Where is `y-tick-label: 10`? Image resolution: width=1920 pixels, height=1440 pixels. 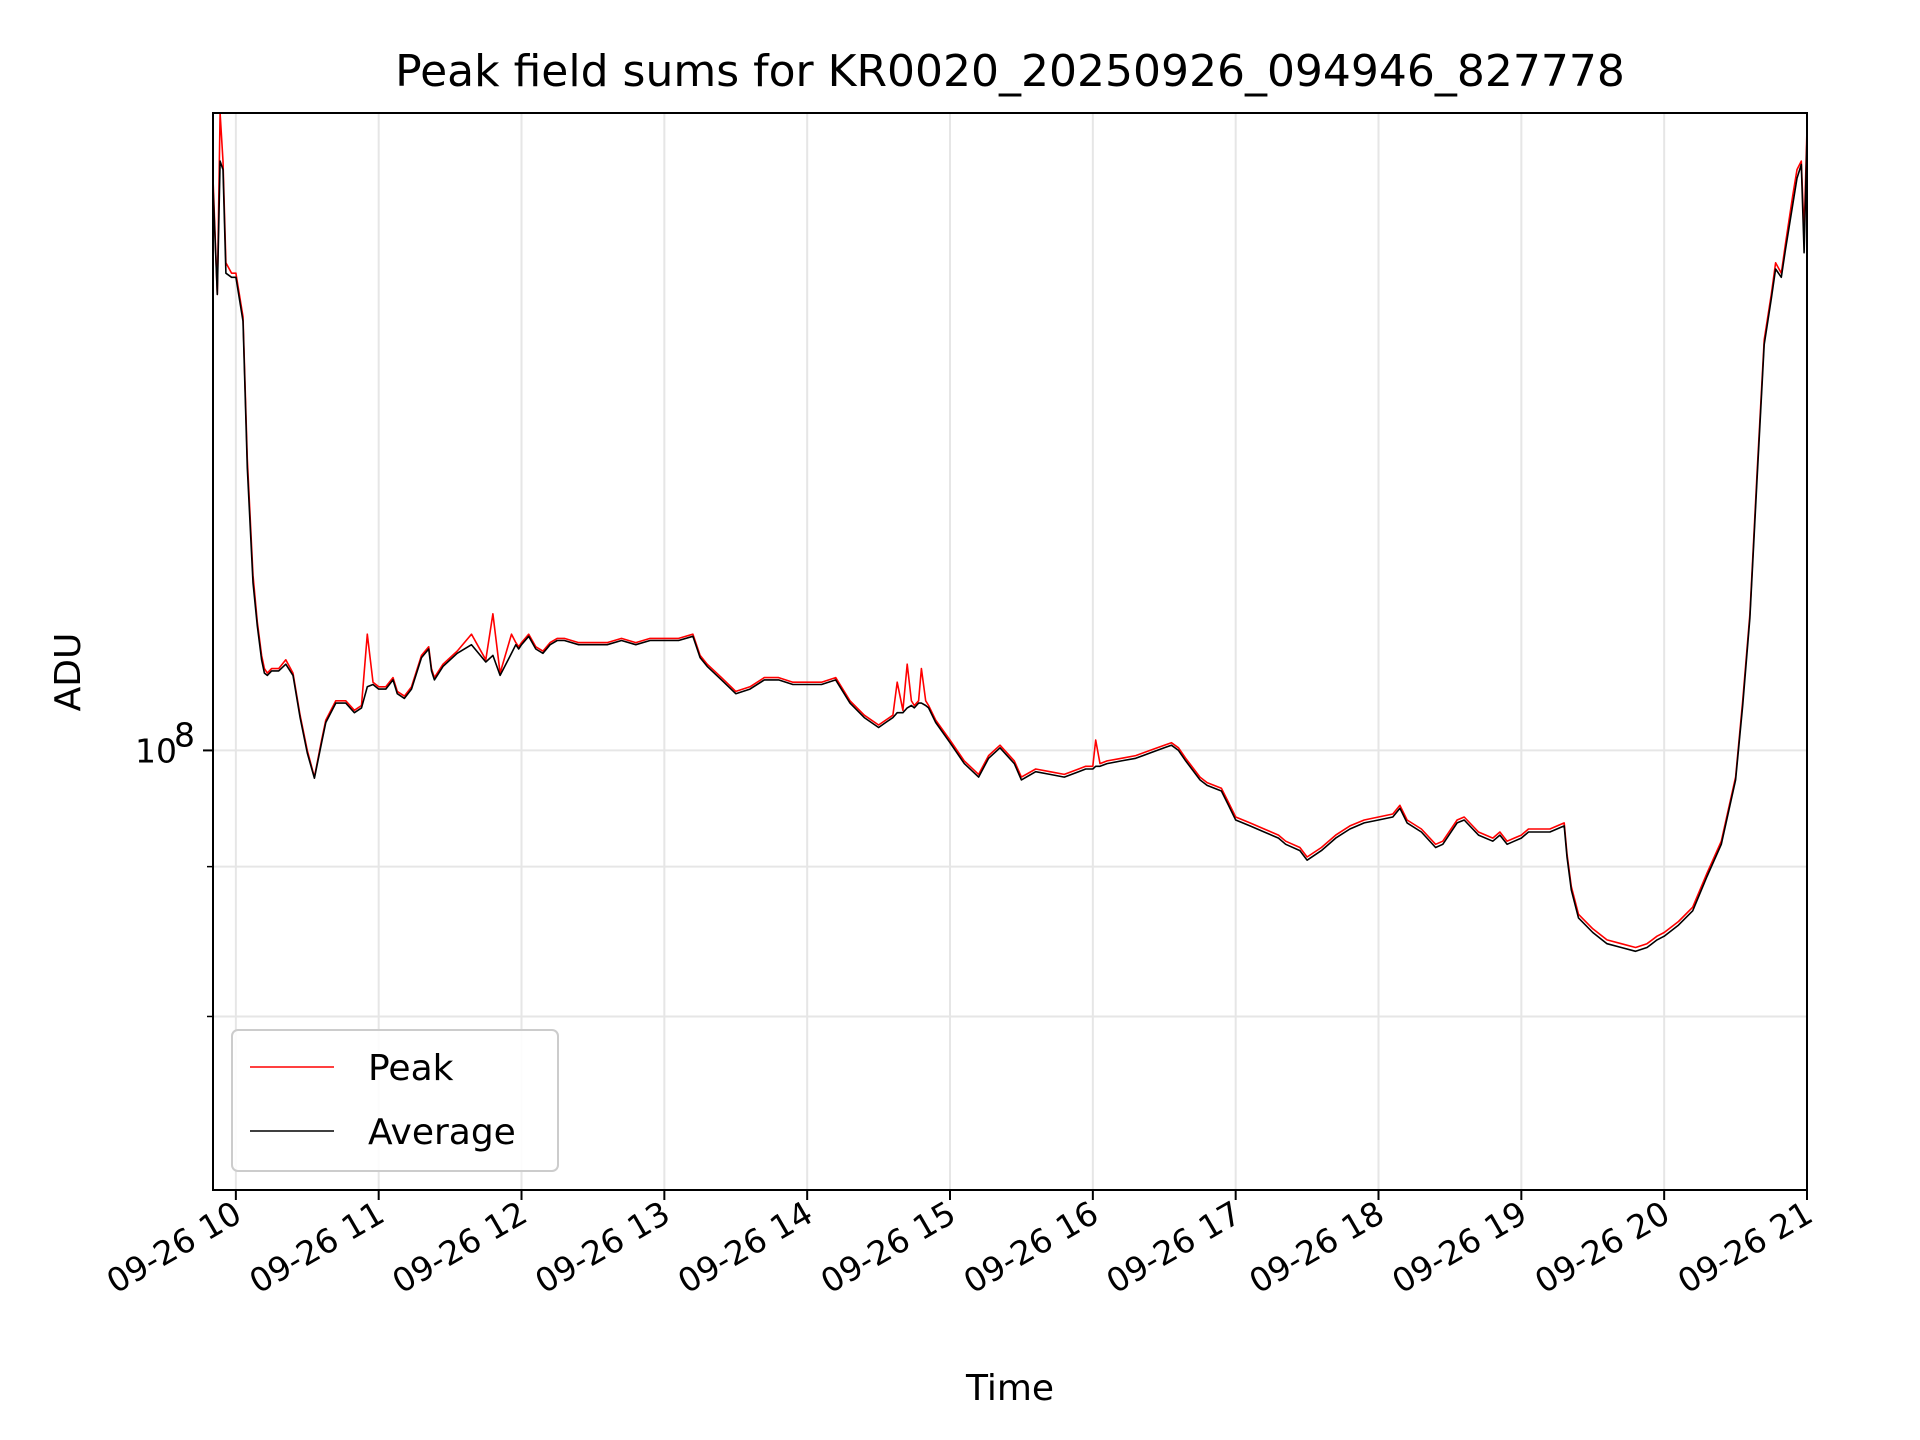 y-tick-label: 10 is located at coordinates (156, 750).